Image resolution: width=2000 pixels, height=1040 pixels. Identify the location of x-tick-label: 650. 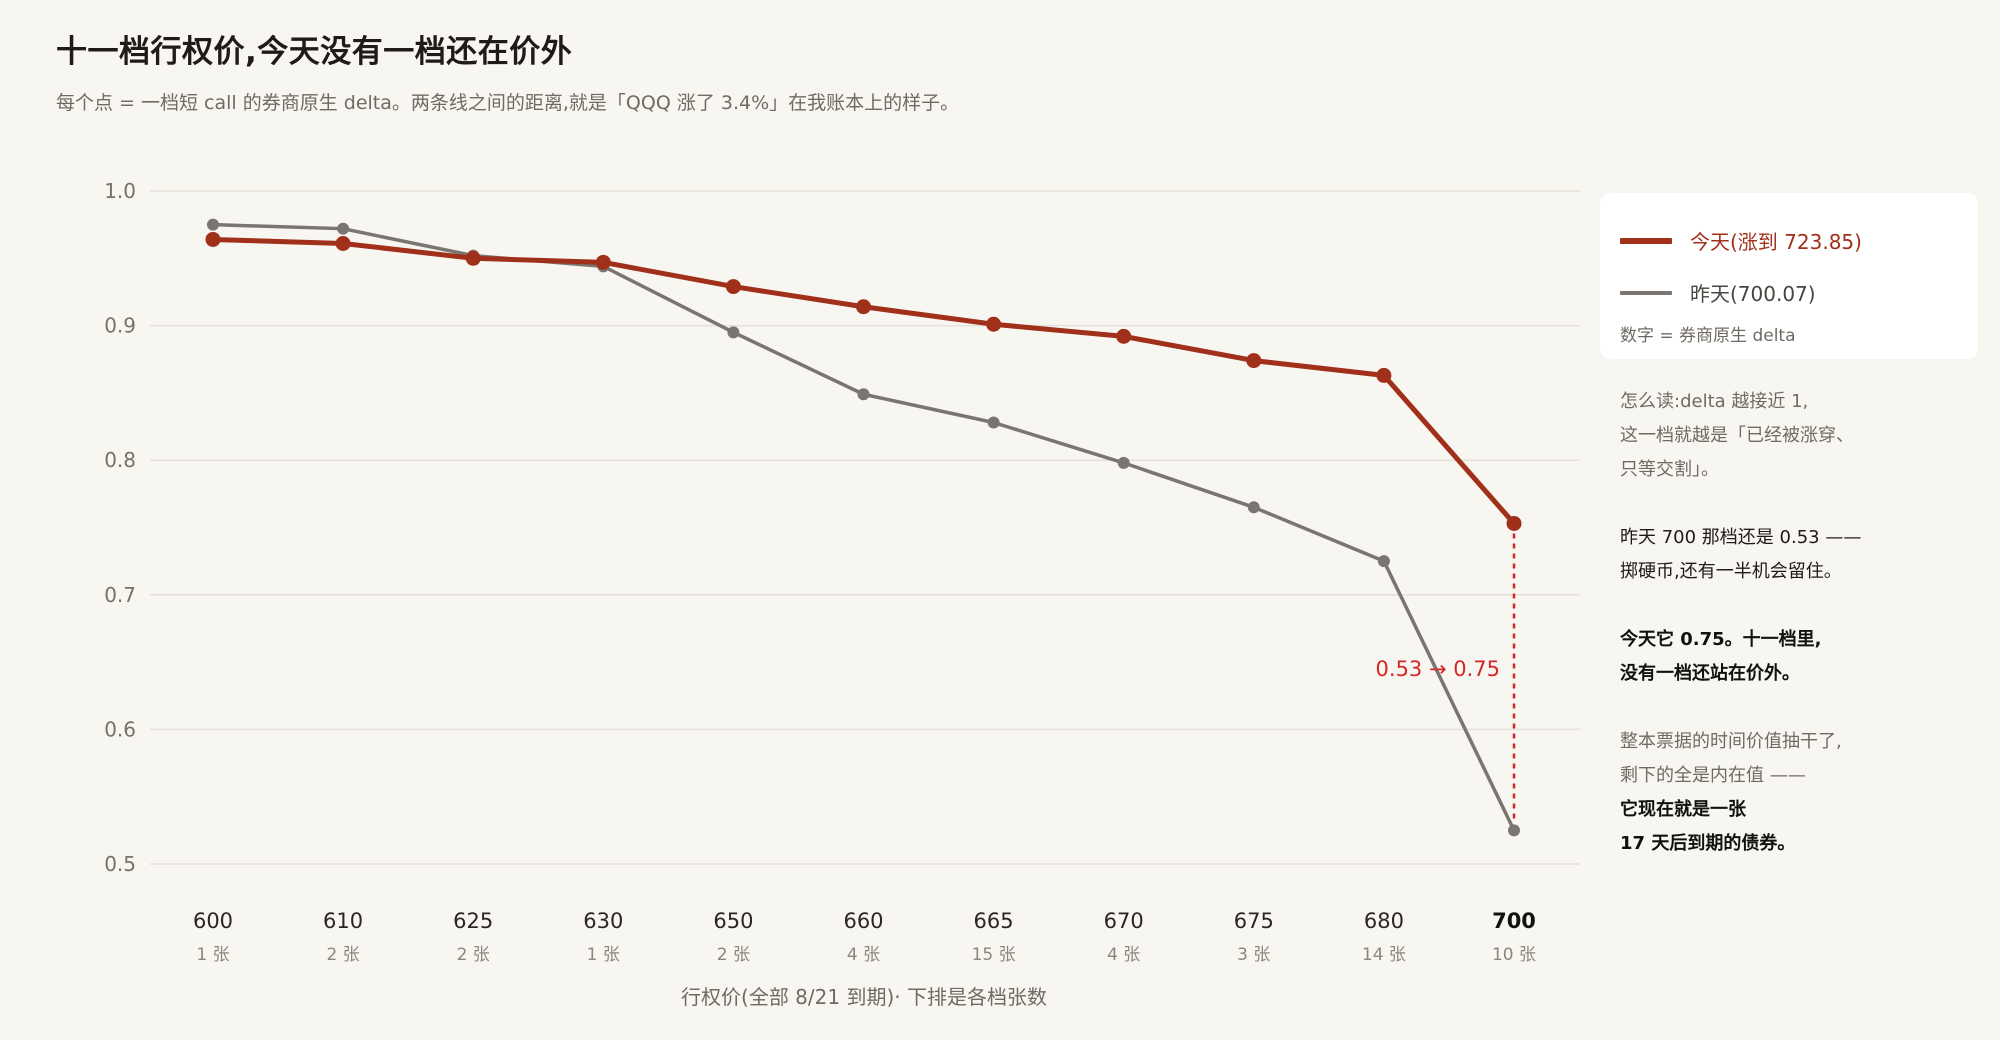
(733, 921).